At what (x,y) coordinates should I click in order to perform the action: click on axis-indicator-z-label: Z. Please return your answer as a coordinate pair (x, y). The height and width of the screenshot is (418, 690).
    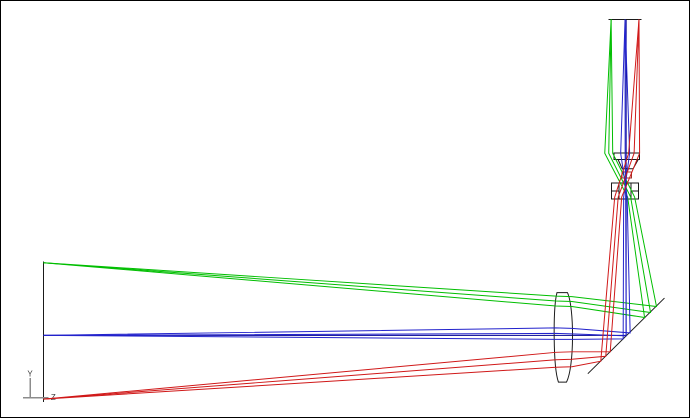
    Looking at the image, I should click on (53, 397).